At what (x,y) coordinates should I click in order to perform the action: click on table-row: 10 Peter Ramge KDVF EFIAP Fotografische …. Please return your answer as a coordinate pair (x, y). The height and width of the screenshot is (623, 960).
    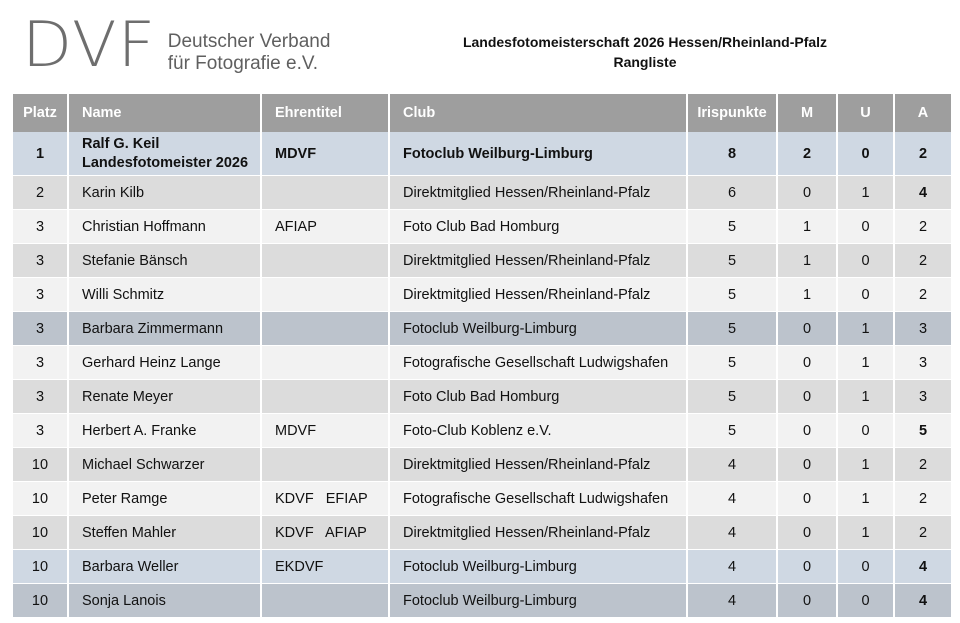
    Looking at the image, I should click on (482, 498).